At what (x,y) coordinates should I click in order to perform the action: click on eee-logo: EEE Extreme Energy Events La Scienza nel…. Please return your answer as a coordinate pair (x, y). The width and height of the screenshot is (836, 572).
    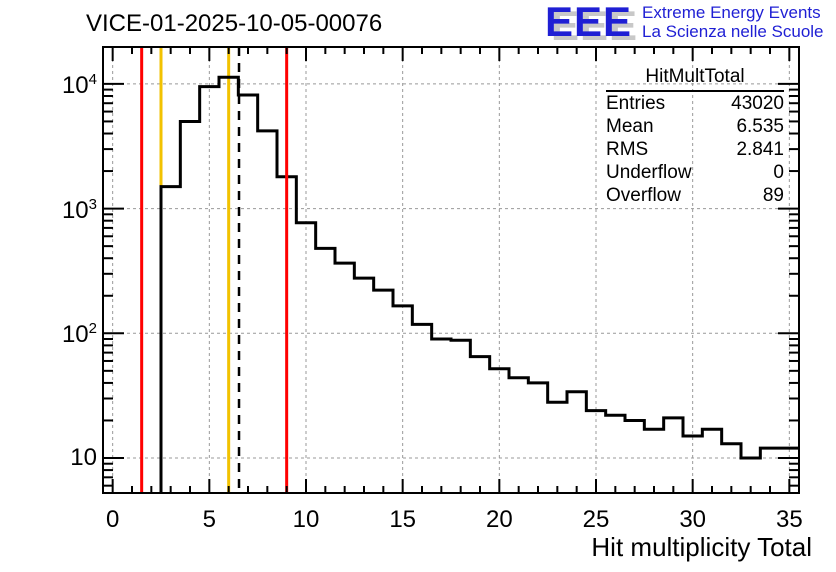
    Looking at the image, I should click on (684, 22).